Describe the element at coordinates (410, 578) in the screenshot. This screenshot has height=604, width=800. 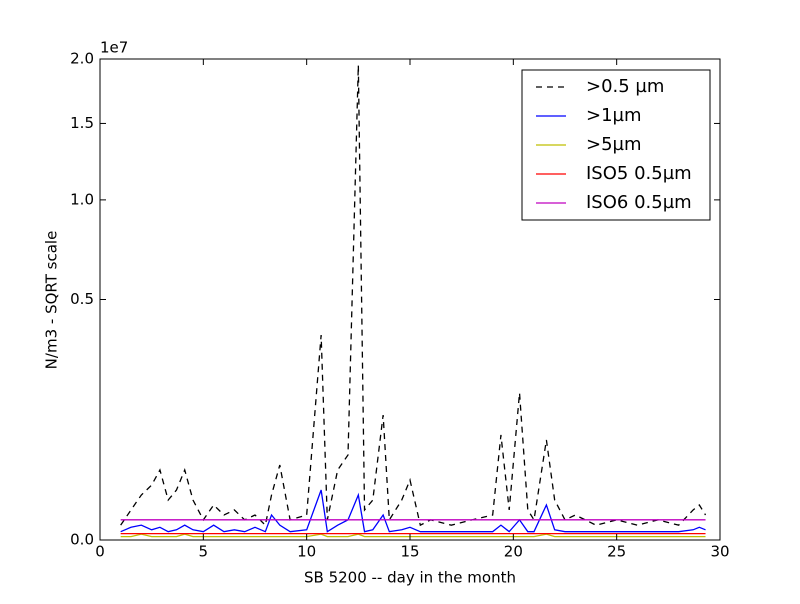
I see `x-axis-label: SB 5200 -- day in the month` at that location.